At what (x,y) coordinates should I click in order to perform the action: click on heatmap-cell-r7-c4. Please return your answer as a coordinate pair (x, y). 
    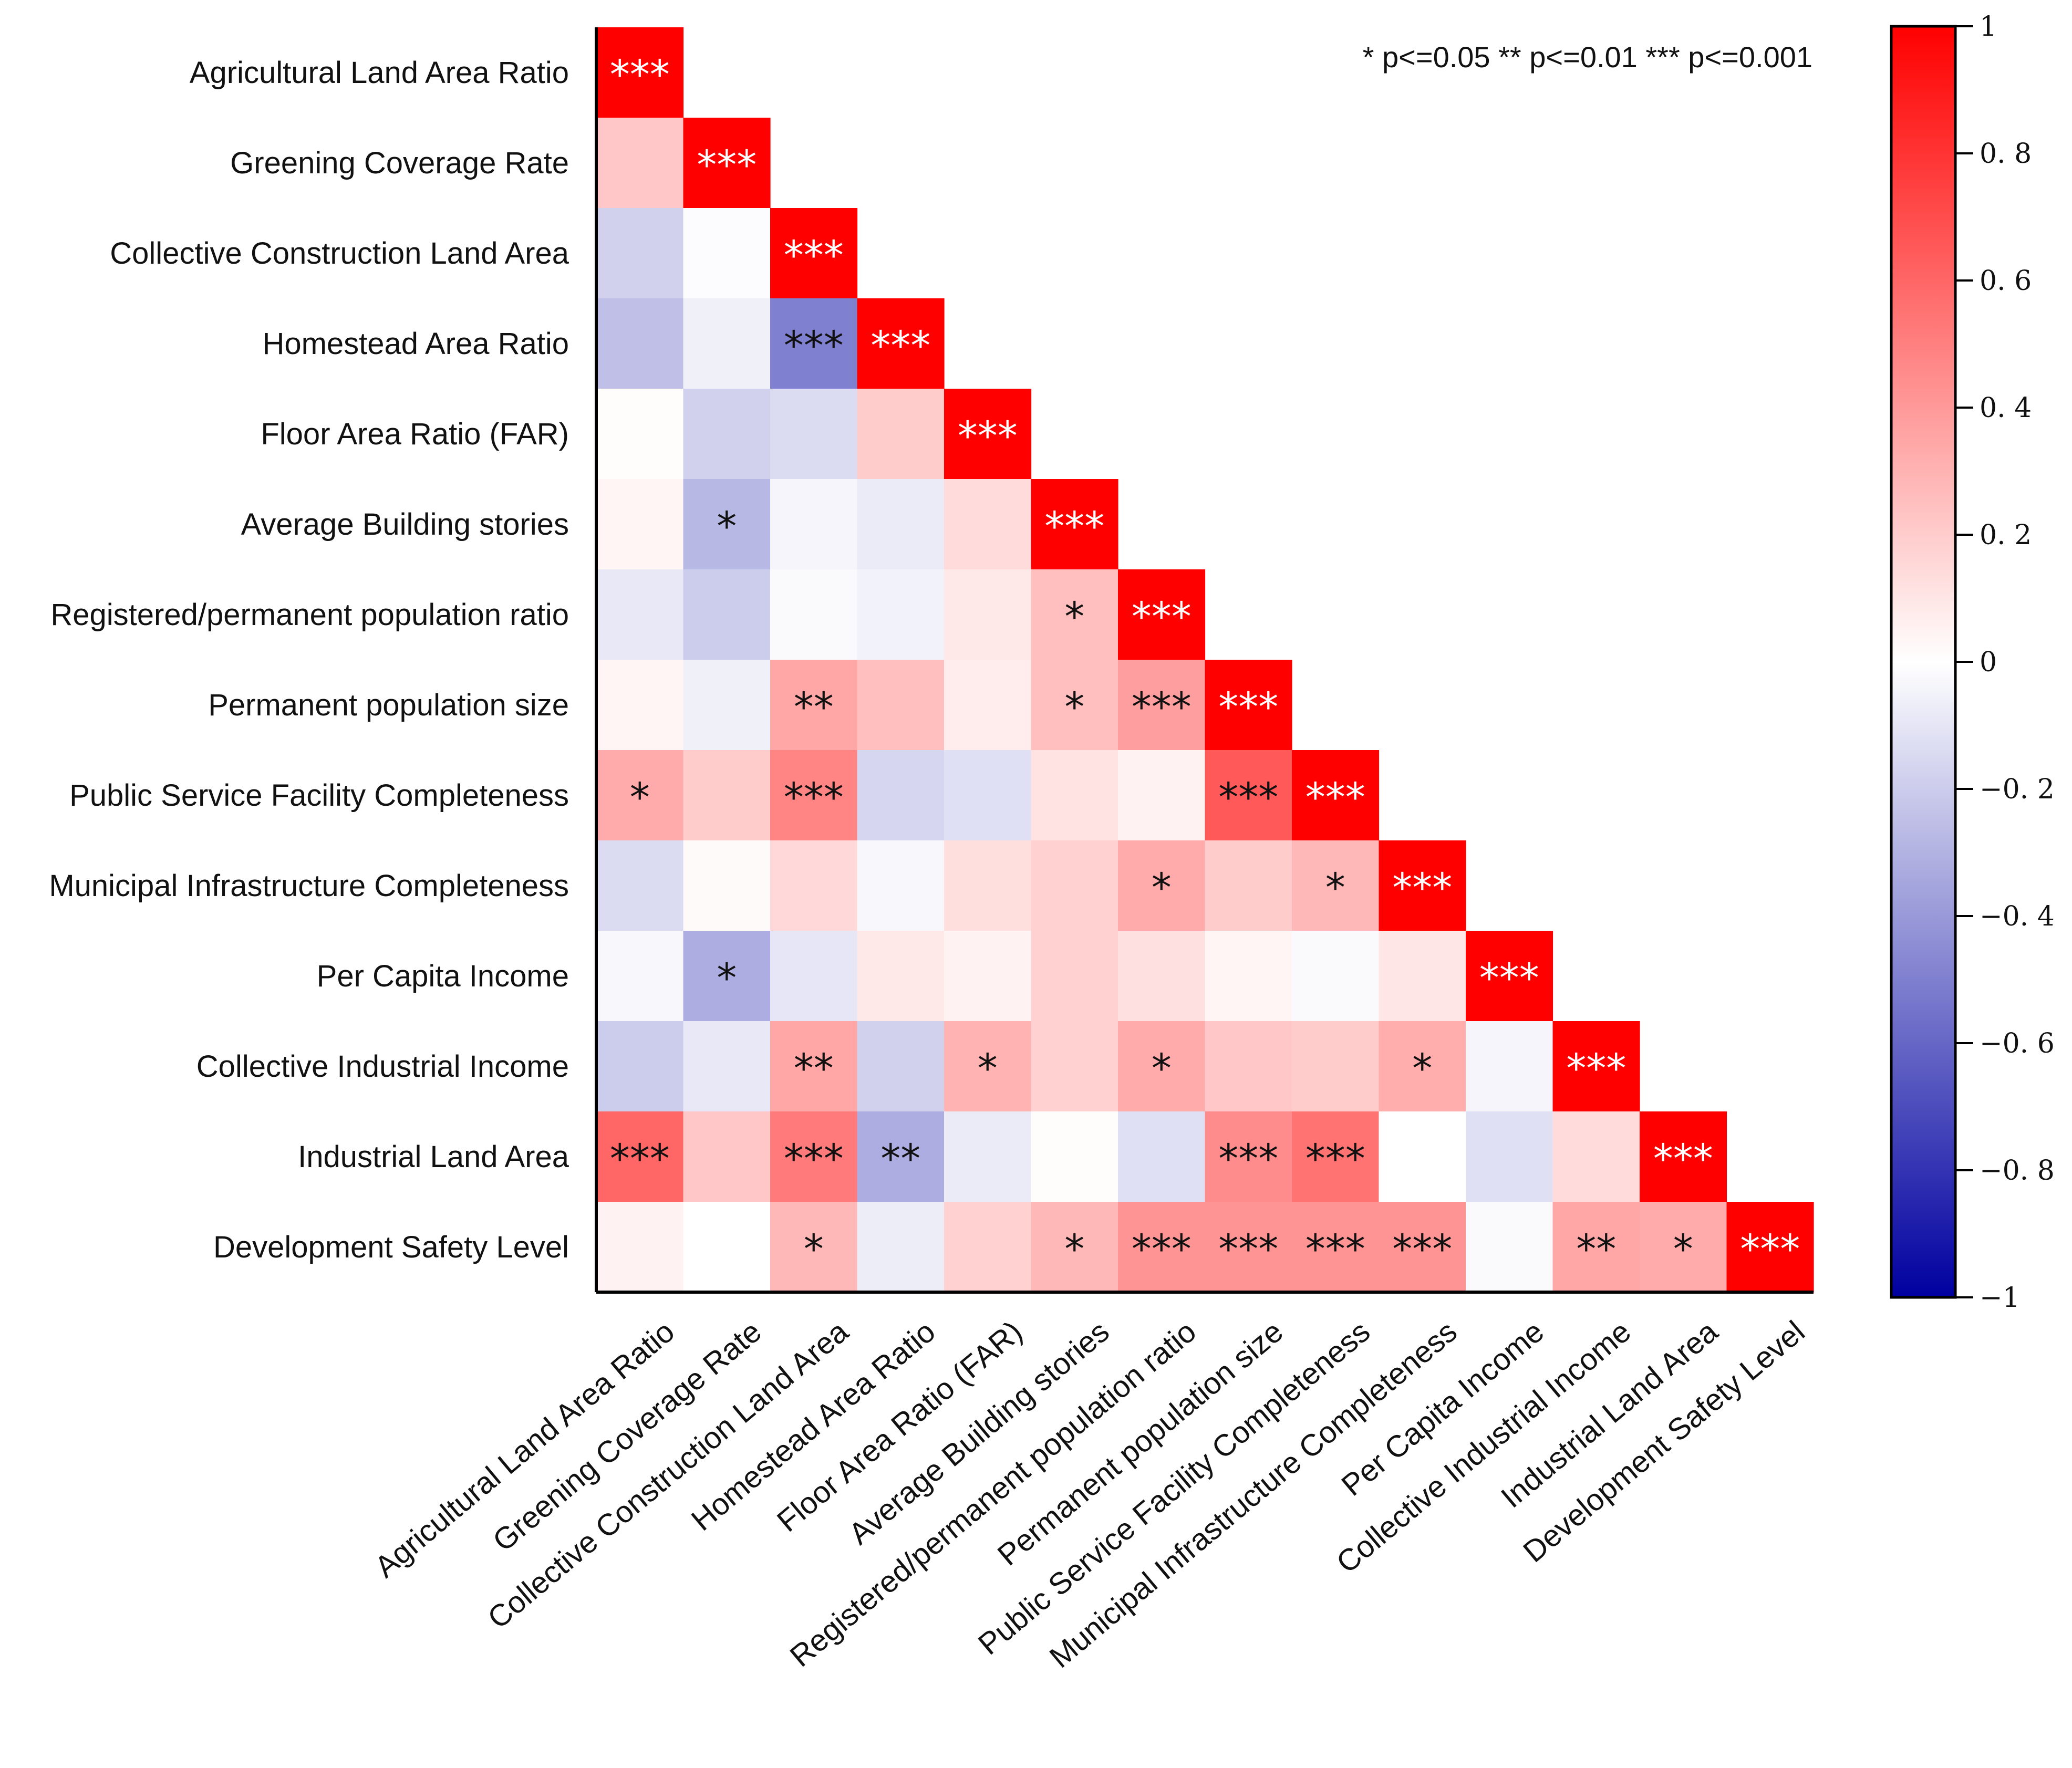
    Looking at the image, I should click on (988, 705).